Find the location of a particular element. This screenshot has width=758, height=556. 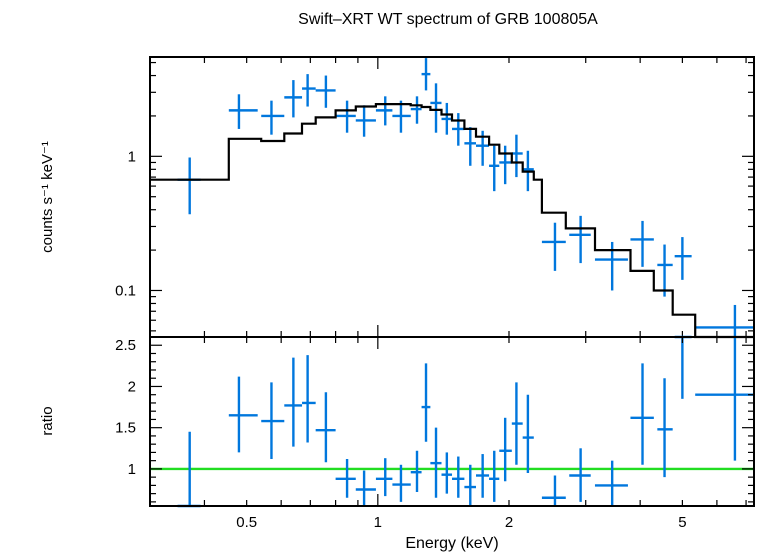

y-tick-label: 2 is located at coordinates (132, 386).